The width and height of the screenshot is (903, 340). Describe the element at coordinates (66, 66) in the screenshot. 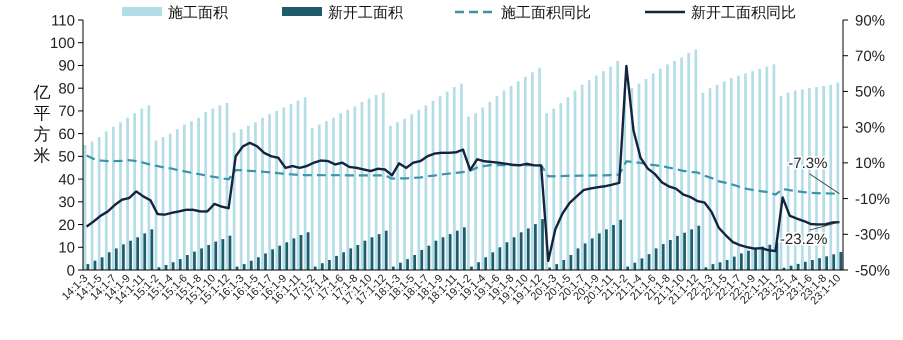

I see `y-tick-label: 90` at that location.